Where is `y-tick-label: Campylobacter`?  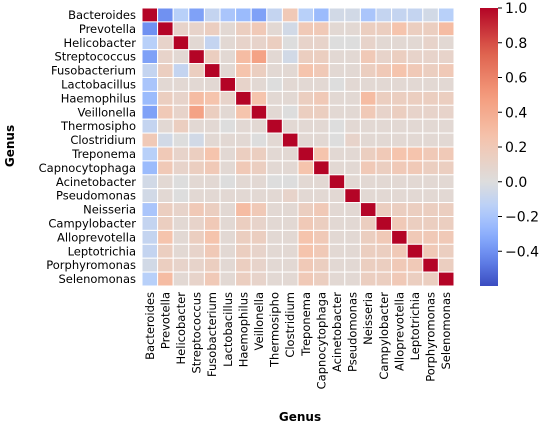
y-tick-label: Campylobacter is located at coordinates (92, 223).